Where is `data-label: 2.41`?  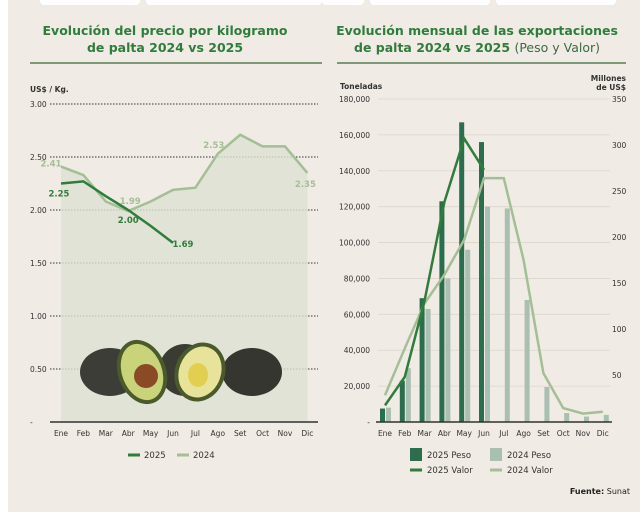
data-label: 2.41 is located at coordinates (51, 165).